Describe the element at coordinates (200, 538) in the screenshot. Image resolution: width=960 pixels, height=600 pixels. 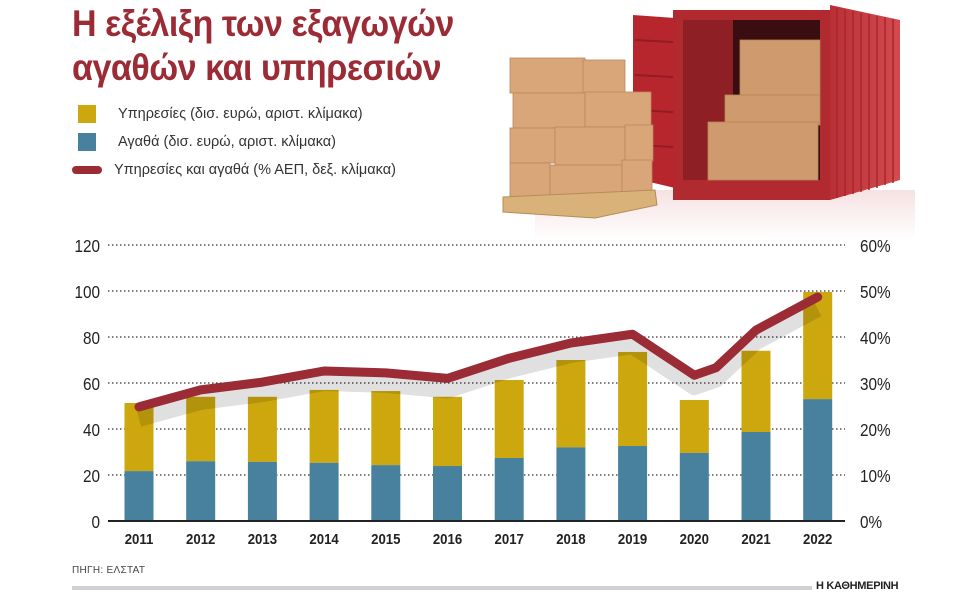
I see `x-axis-label: 2012` at that location.